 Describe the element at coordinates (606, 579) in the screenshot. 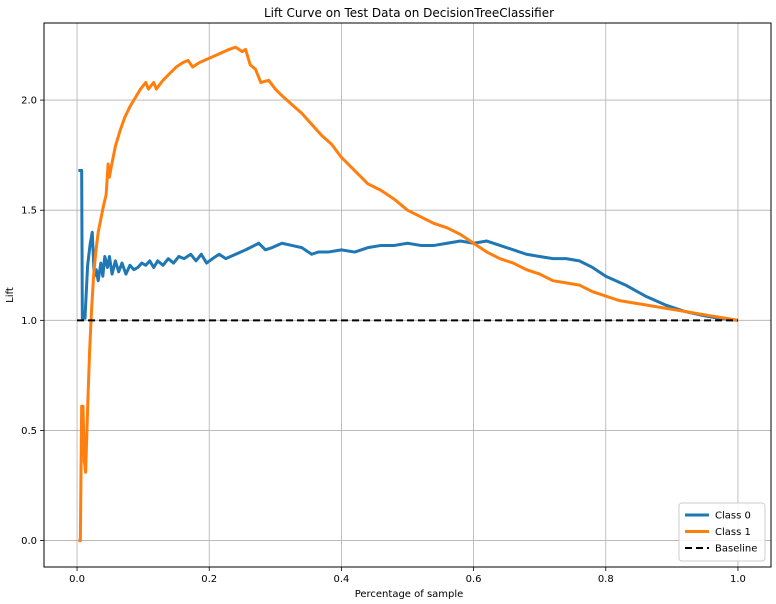

I see `x-tick-label: 0.8` at that location.